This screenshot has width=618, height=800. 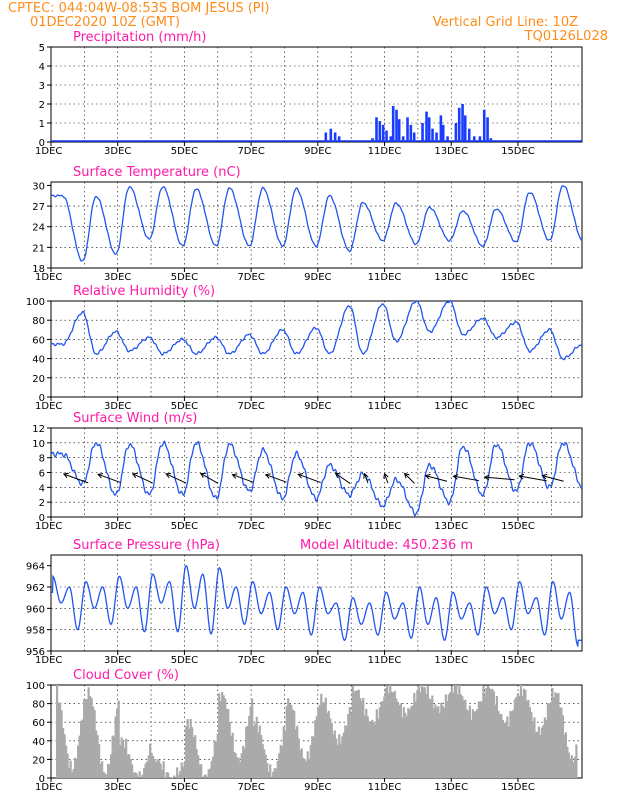 What do you see at coordinates (38, 228) in the screenshot?
I see `y-tick-label: 24` at bounding box center [38, 228].